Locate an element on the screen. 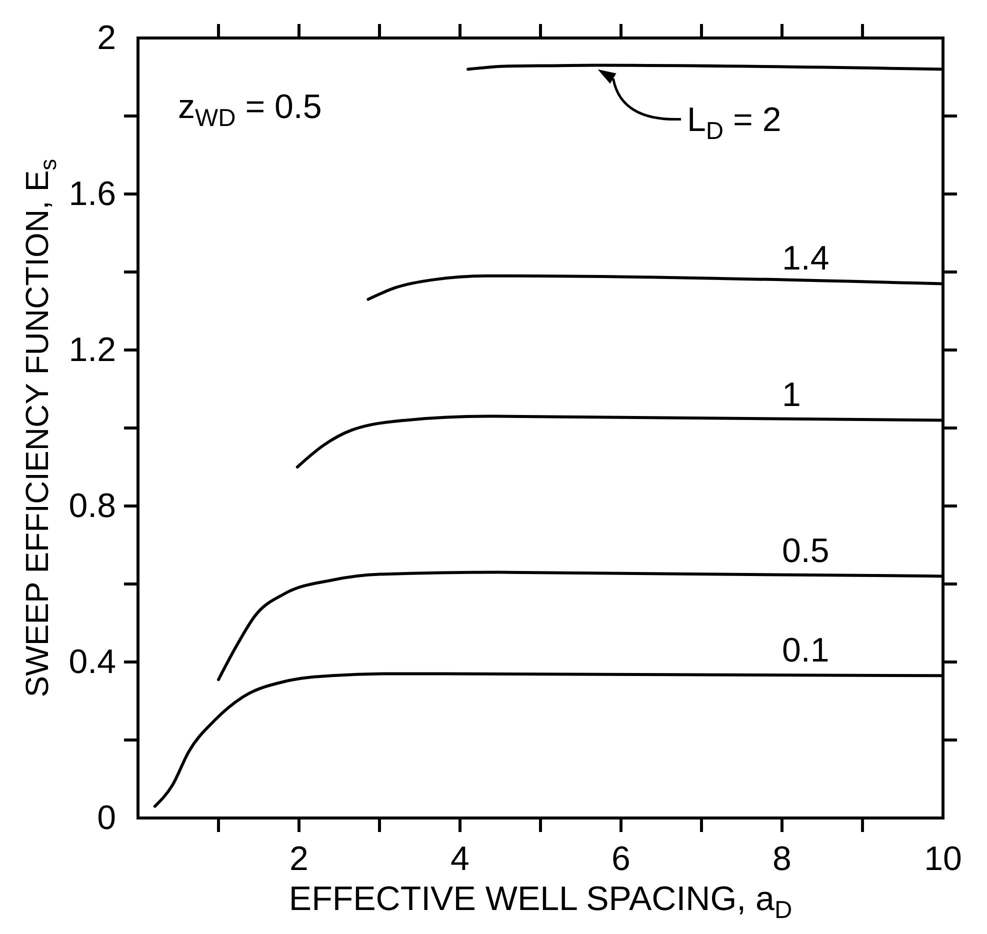  series-label: 1 is located at coordinates (791, 395).